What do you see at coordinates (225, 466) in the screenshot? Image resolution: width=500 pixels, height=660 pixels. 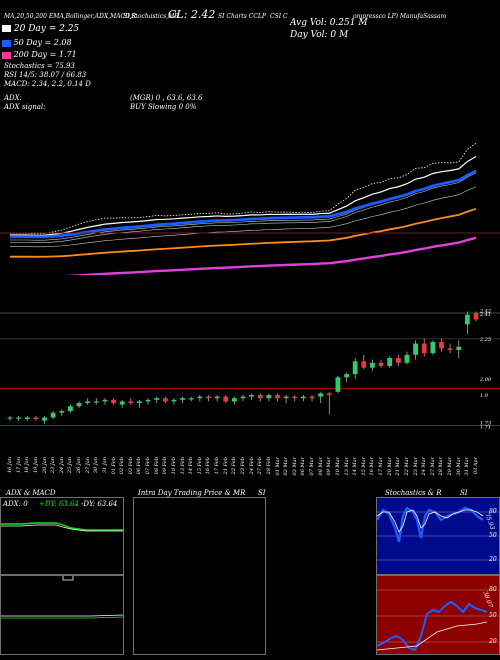 I see `date-tick-label: 21 Feb` at bounding box center [225, 466].